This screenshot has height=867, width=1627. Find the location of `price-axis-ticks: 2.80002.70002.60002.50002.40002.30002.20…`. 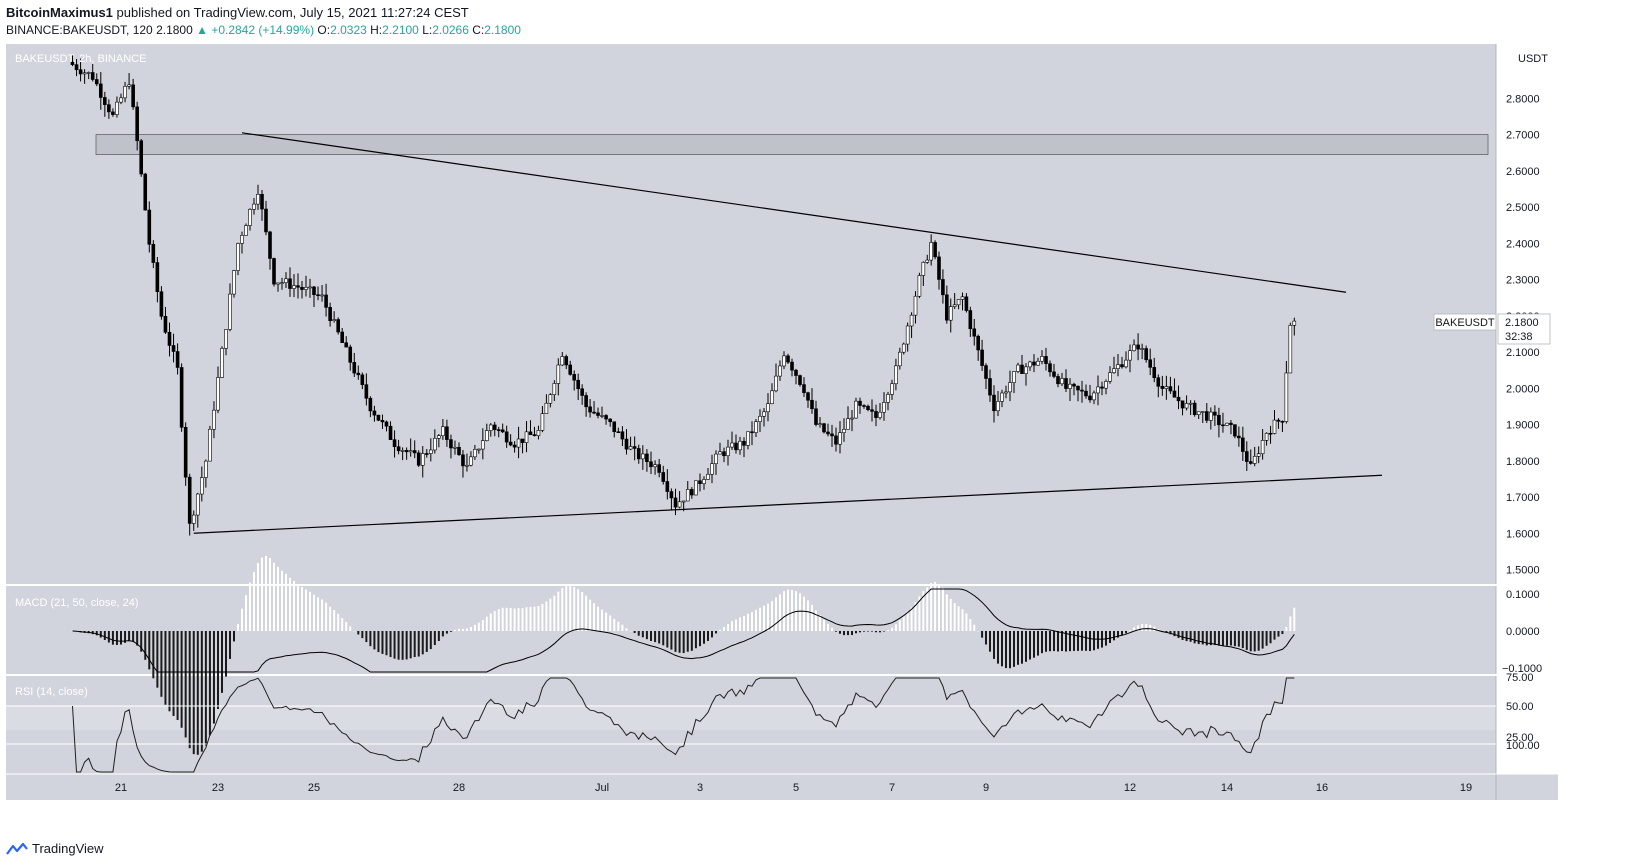

price-axis-ticks: 2.80002.70002.60002.50002.40002.30002.20… is located at coordinates (1523, 334).